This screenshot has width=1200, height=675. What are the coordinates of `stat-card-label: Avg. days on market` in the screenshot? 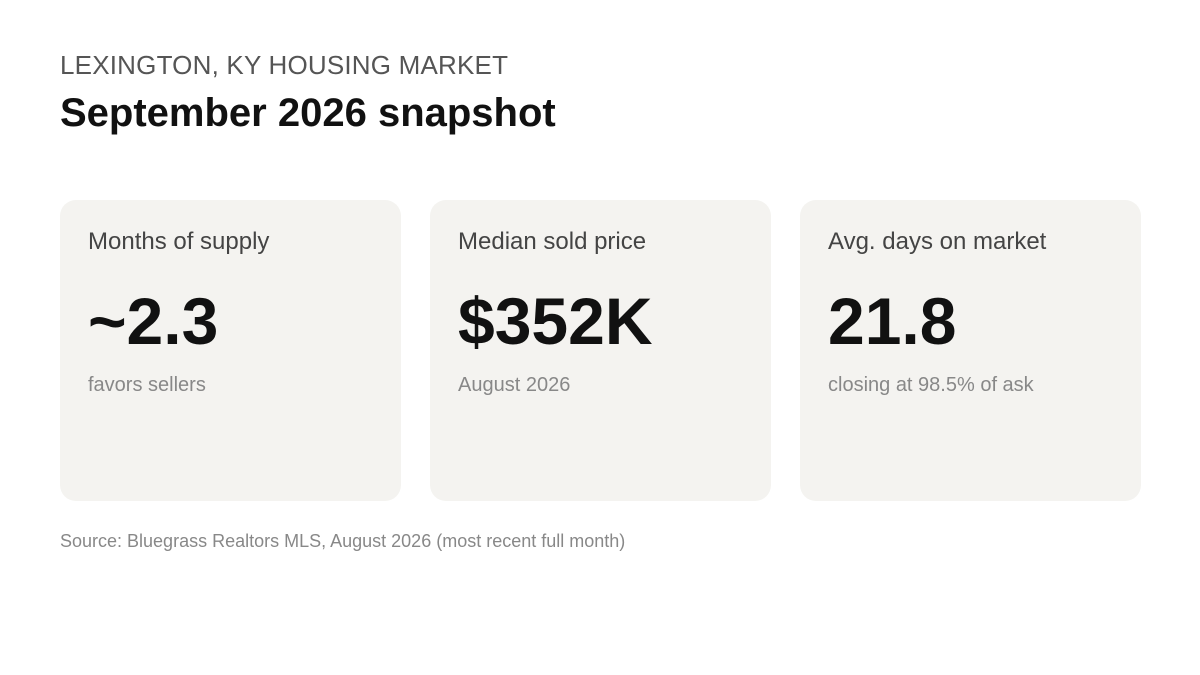 It's located at (937, 241).